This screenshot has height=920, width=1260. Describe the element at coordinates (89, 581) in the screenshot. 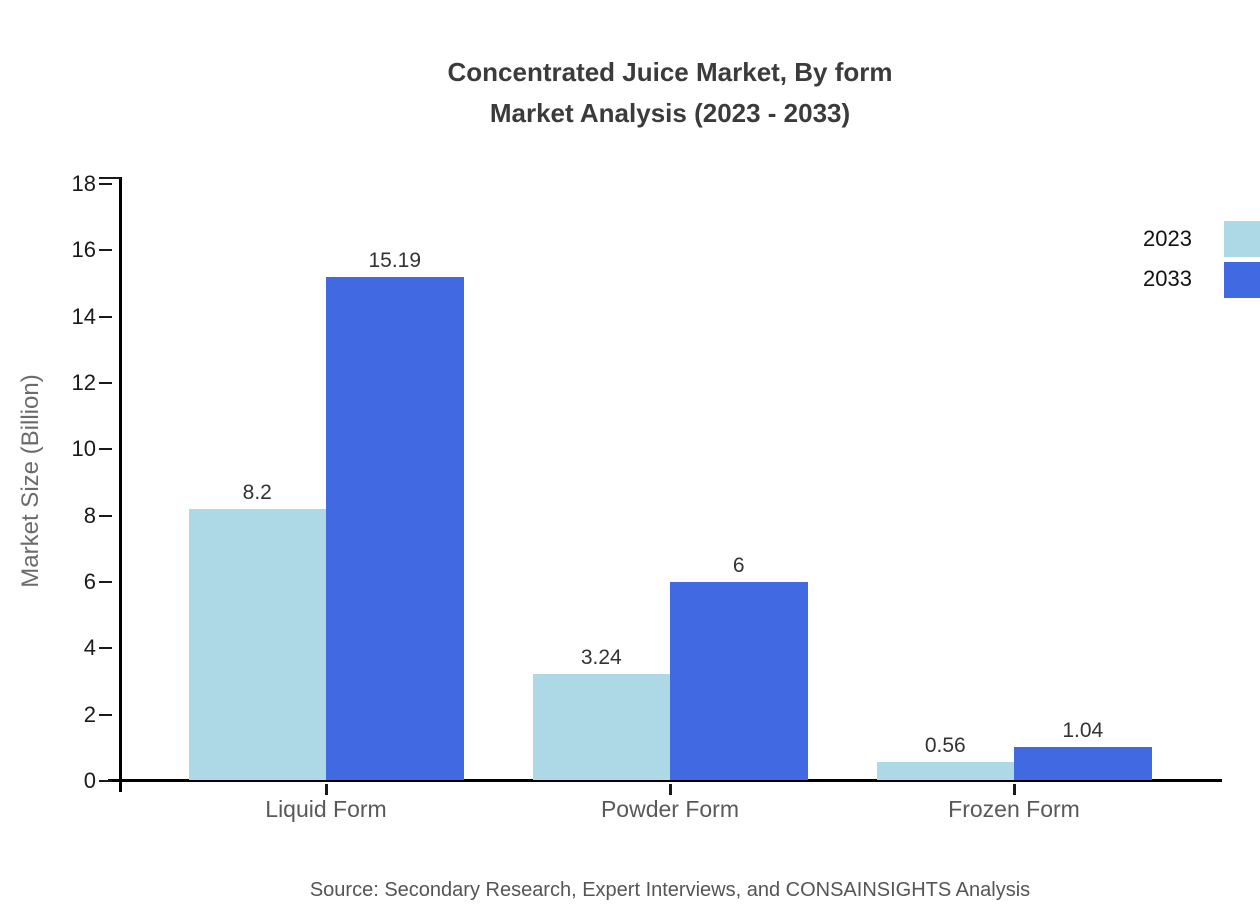

I see `y-tick-label: 6` at that location.